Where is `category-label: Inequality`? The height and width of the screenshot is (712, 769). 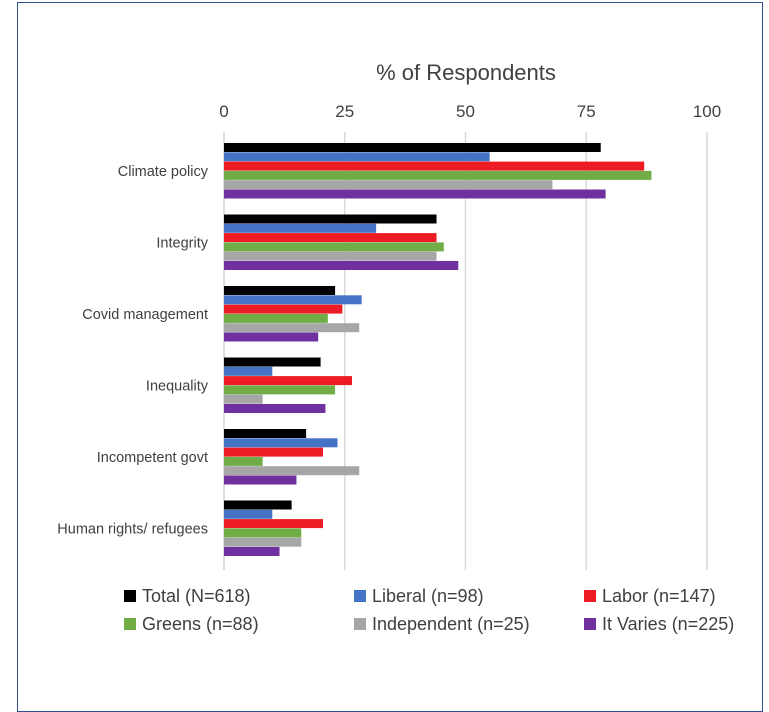
category-label: Inequality is located at coordinates (177, 386).